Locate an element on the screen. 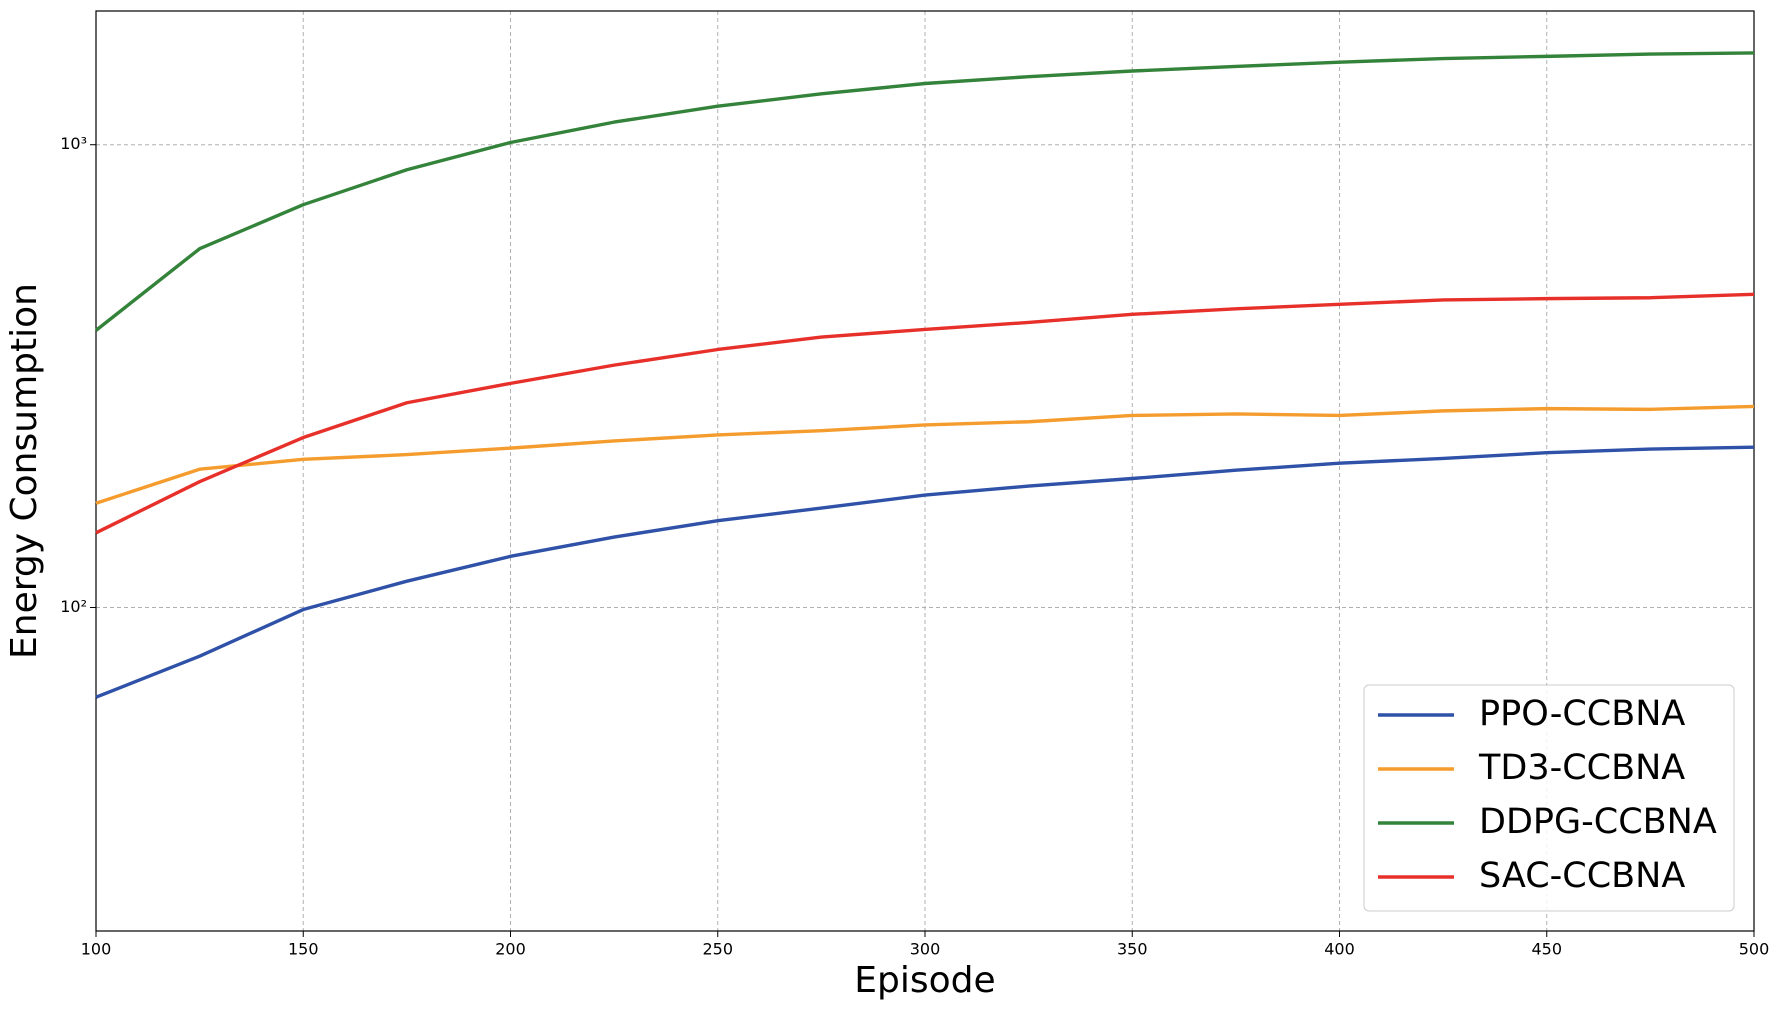 The image size is (1773, 1015). legend-box is located at coordinates (1549, 798).